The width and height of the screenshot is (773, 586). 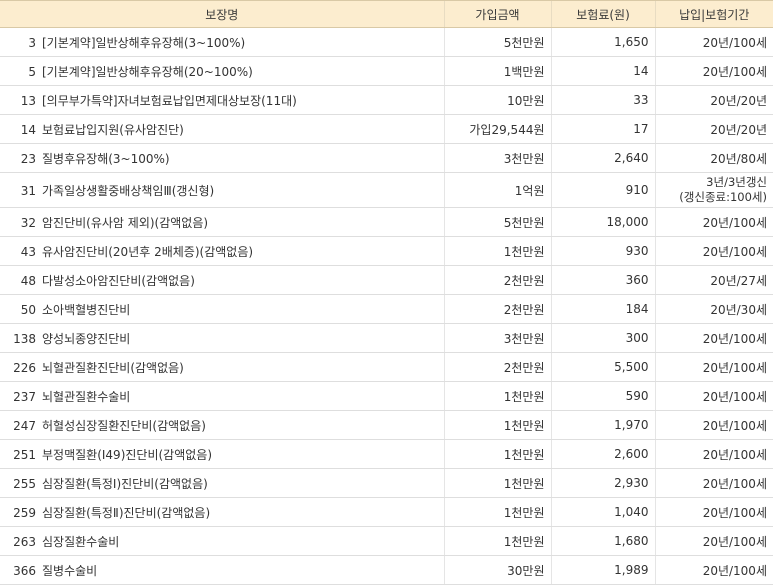 I want to click on table-row: 366 질병수술비 30만원 1,989 20년/100세, so click(x=386, y=570).